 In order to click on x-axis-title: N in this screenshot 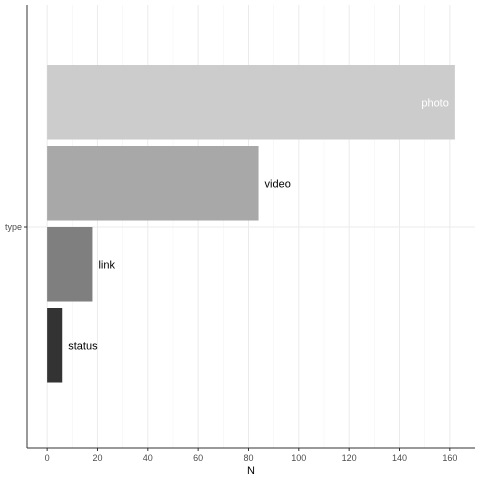, I will do `click(251, 471)`.